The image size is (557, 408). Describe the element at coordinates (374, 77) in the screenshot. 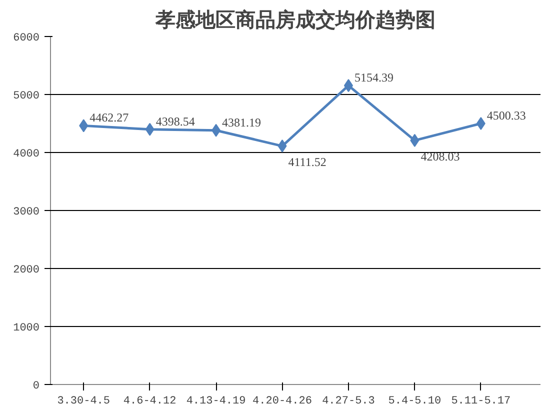

I see `data-label: 5154.39` at that location.